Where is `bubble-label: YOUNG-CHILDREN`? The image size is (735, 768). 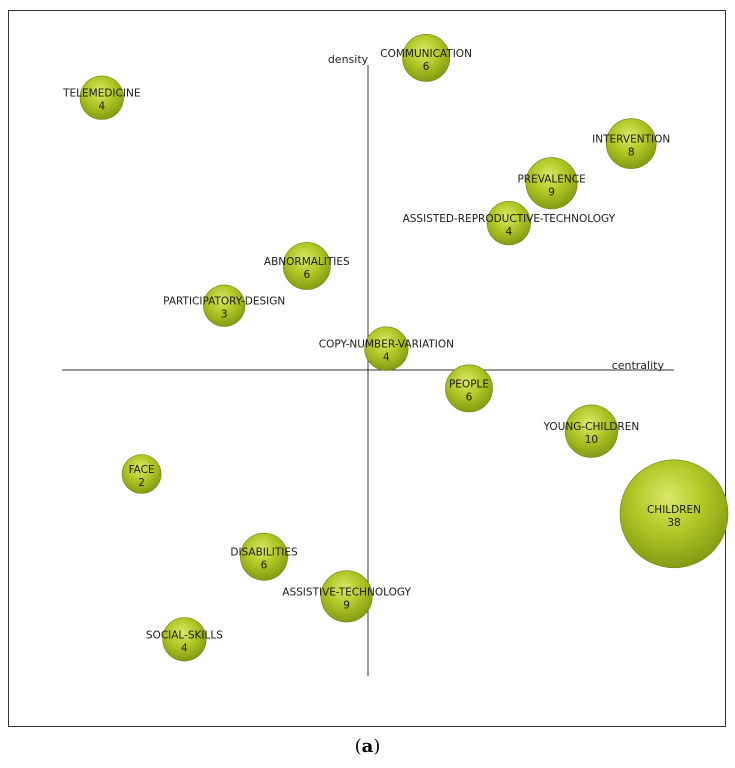 bubble-label: YOUNG-CHILDREN is located at coordinates (591, 427).